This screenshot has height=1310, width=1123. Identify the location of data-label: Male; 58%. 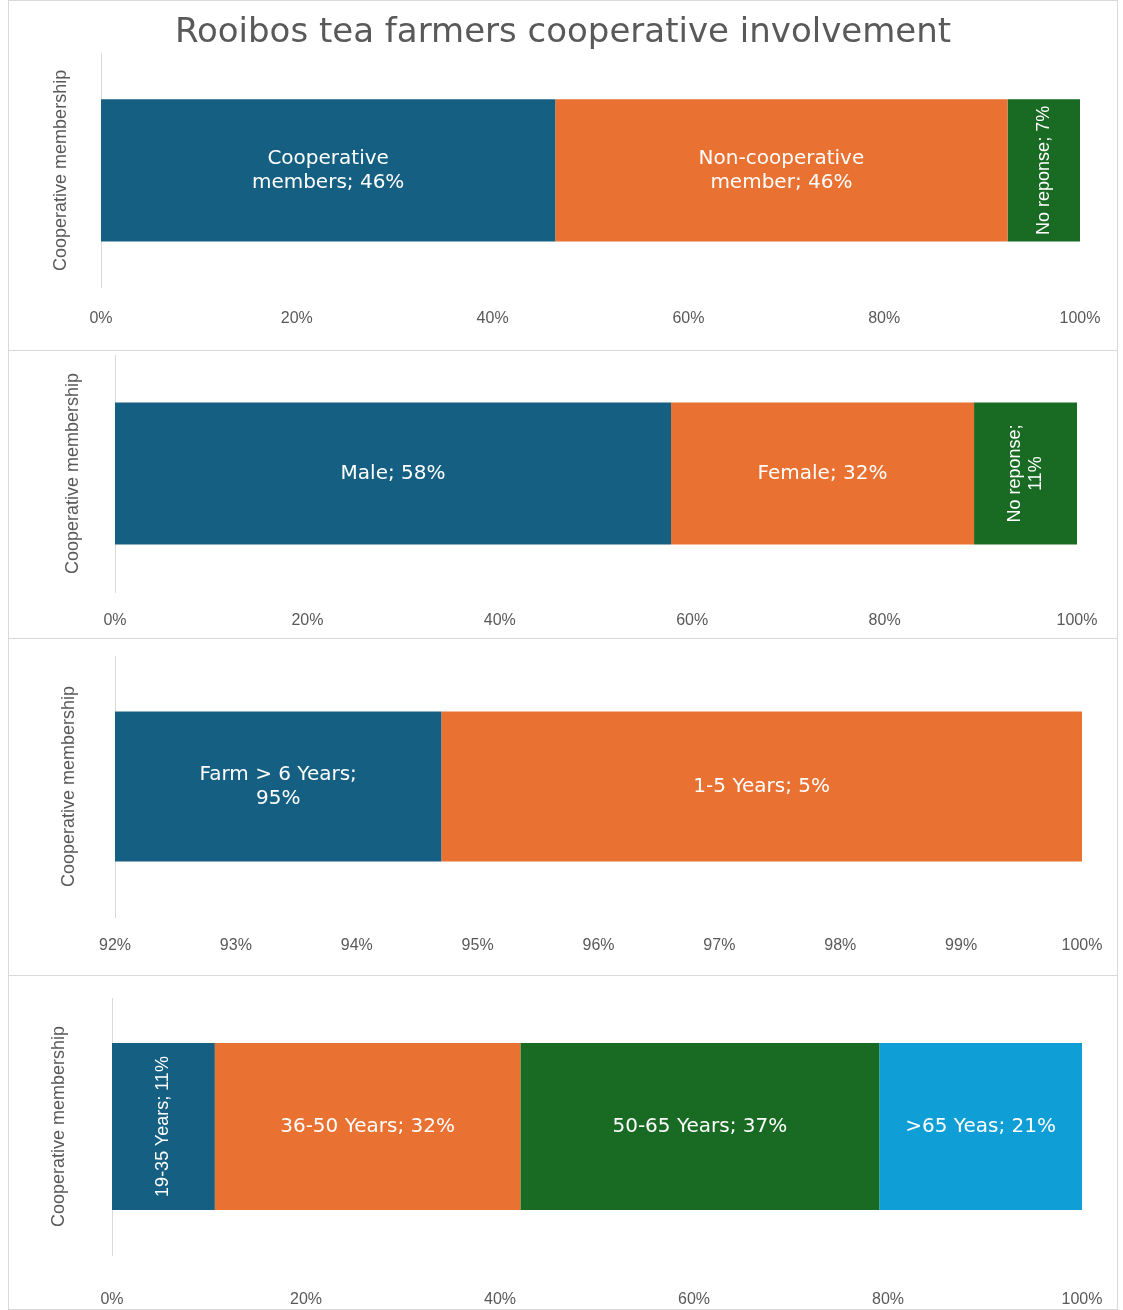
(393, 471).